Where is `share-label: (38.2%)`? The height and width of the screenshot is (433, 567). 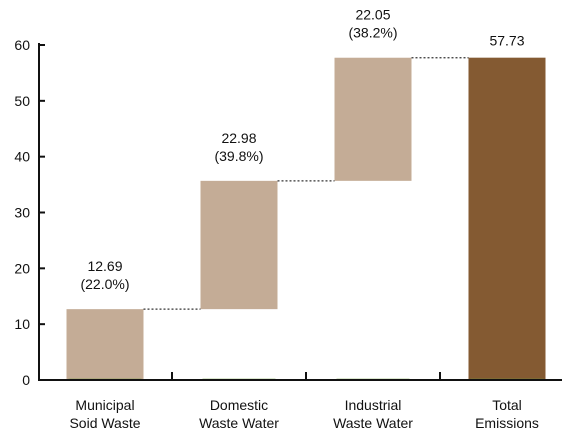 share-label: (38.2%) is located at coordinates (372, 33).